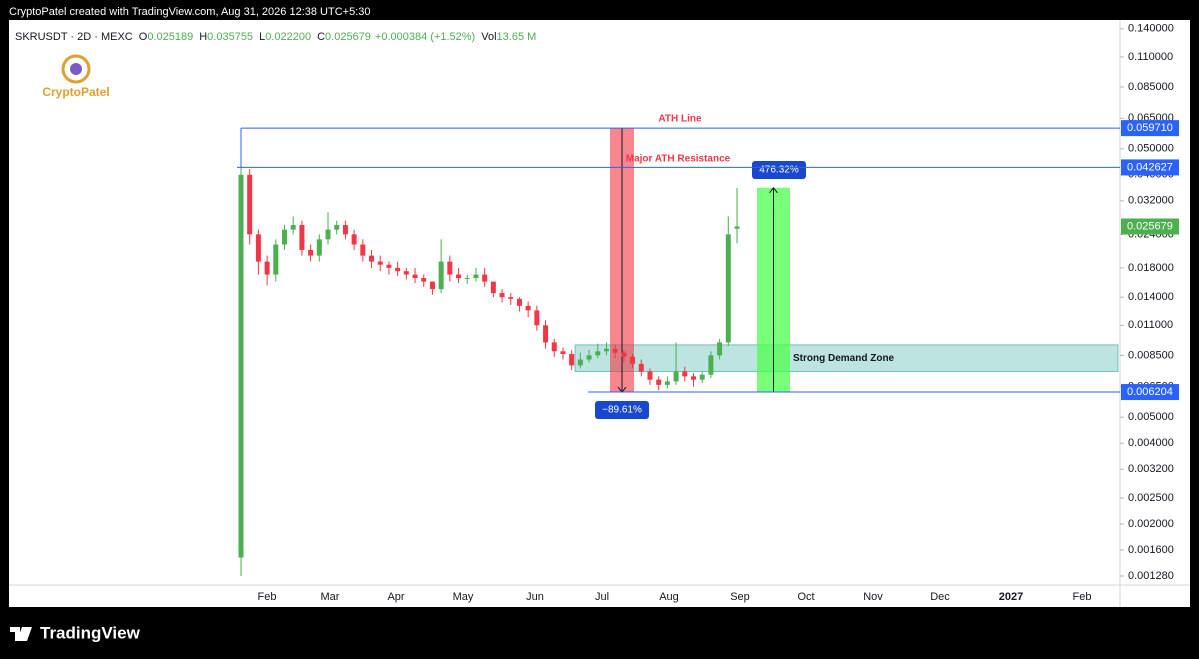  Describe the element at coordinates (321, 37) in the screenshot. I see `ohlc-key: C` at that location.